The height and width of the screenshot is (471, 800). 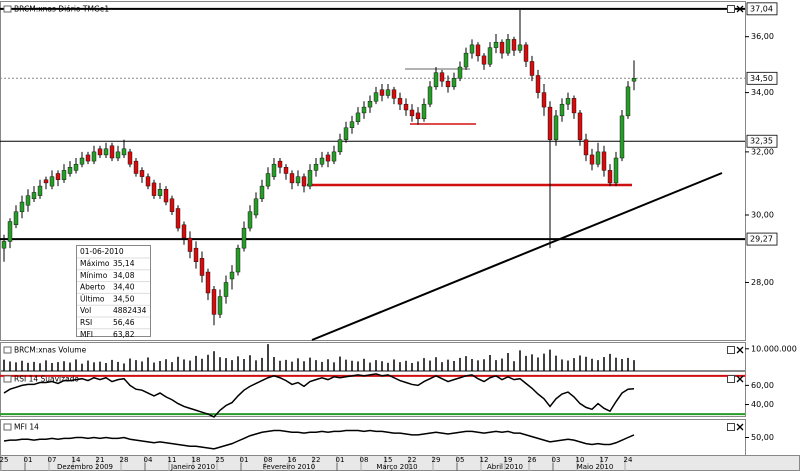 What do you see at coordinates (85, 467) in the screenshot?
I see `month-label: Dezembro 2009` at bounding box center [85, 467].